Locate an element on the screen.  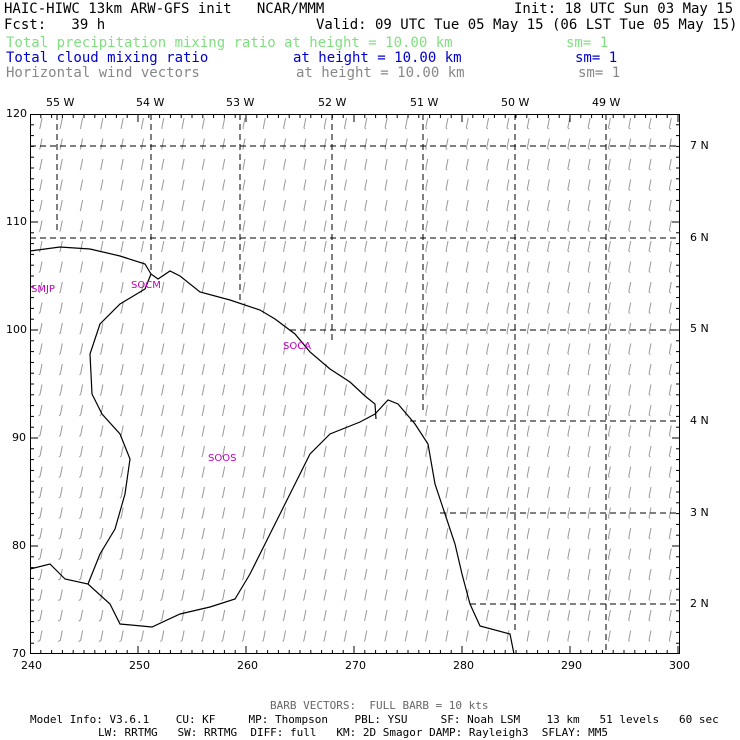
field-cloud-sm: sm= 1 is located at coordinates (596, 58).